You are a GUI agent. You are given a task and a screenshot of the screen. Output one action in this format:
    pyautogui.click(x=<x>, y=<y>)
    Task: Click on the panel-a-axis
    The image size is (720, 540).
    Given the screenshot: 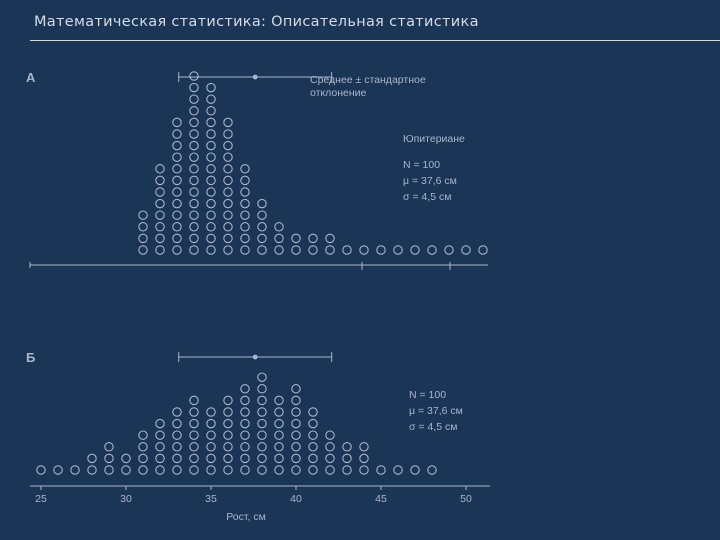 What is the action you would take?
    pyautogui.click(x=258, y=266)
    